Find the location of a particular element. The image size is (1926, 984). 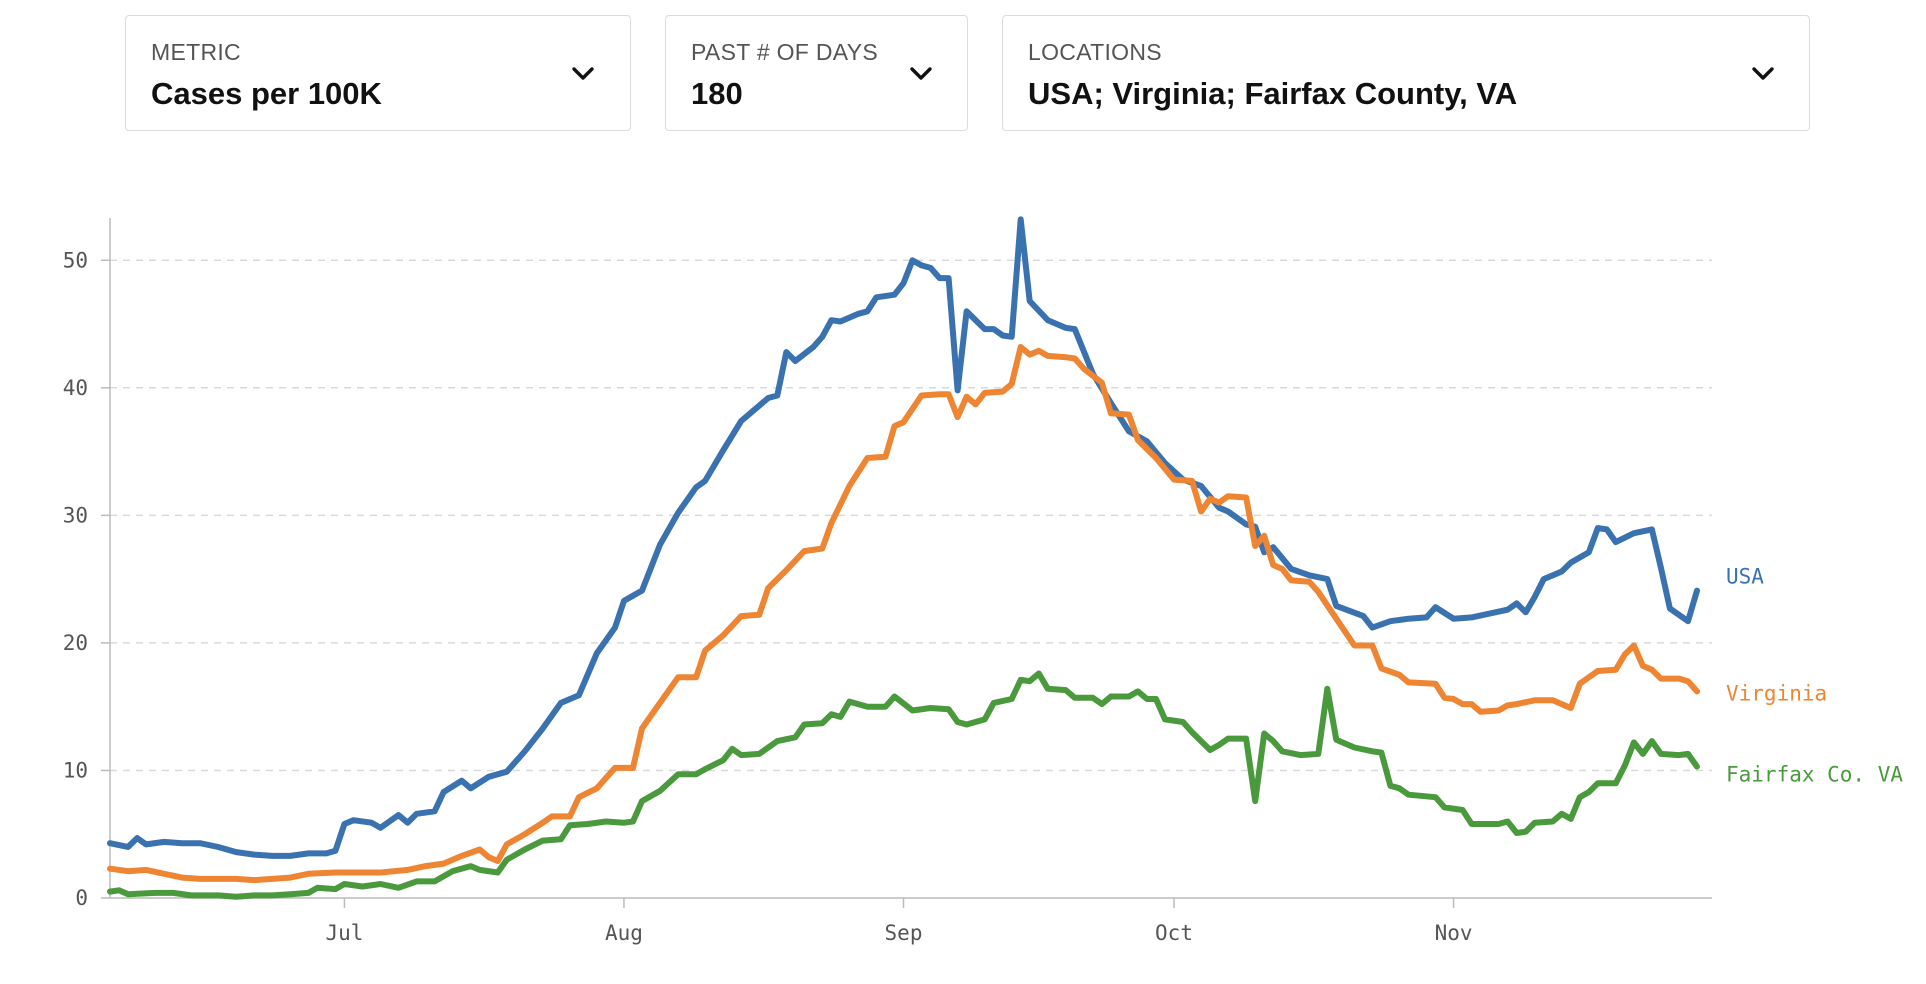

locations-value: USA; Virginia; Fairfax County, VA is located at coordinates (1273, 93).